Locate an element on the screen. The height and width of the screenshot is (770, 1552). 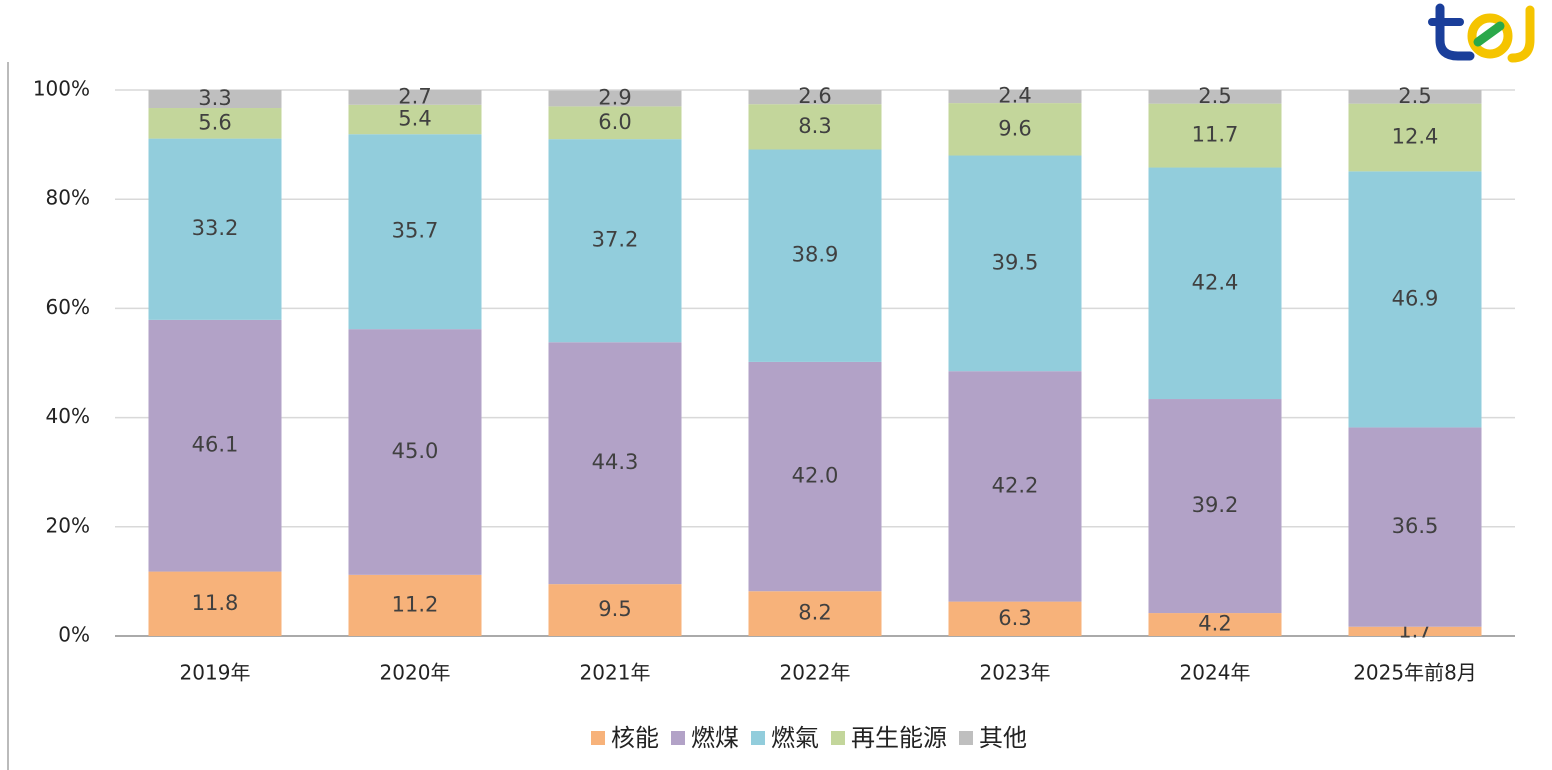
data-label: 11.8 is located at coordinates (215, 603).